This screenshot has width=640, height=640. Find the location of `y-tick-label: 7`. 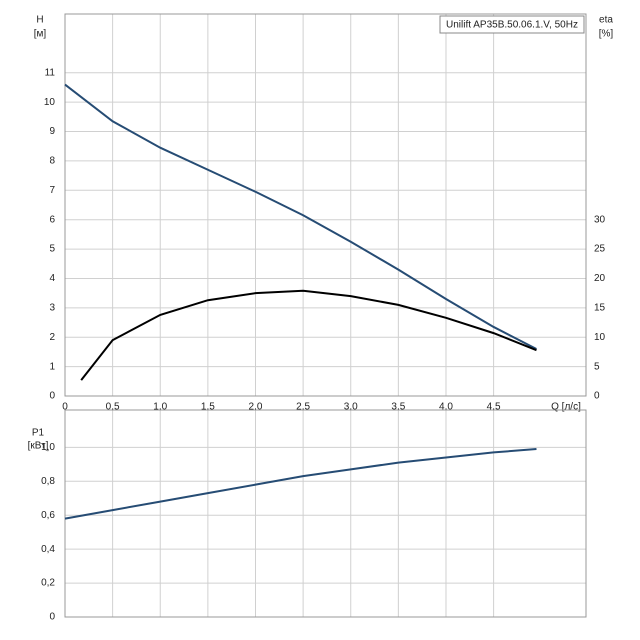

y-tick-label: 7 is located at coordinates (52, 190).